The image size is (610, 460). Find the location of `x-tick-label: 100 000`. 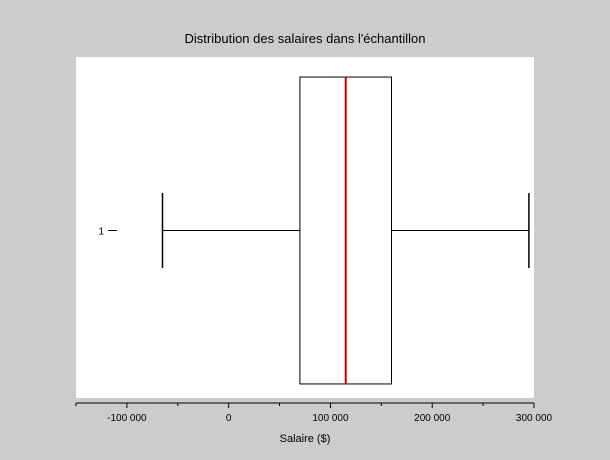

x-tick-label: 100 000 is located at coordinates (330, 418).